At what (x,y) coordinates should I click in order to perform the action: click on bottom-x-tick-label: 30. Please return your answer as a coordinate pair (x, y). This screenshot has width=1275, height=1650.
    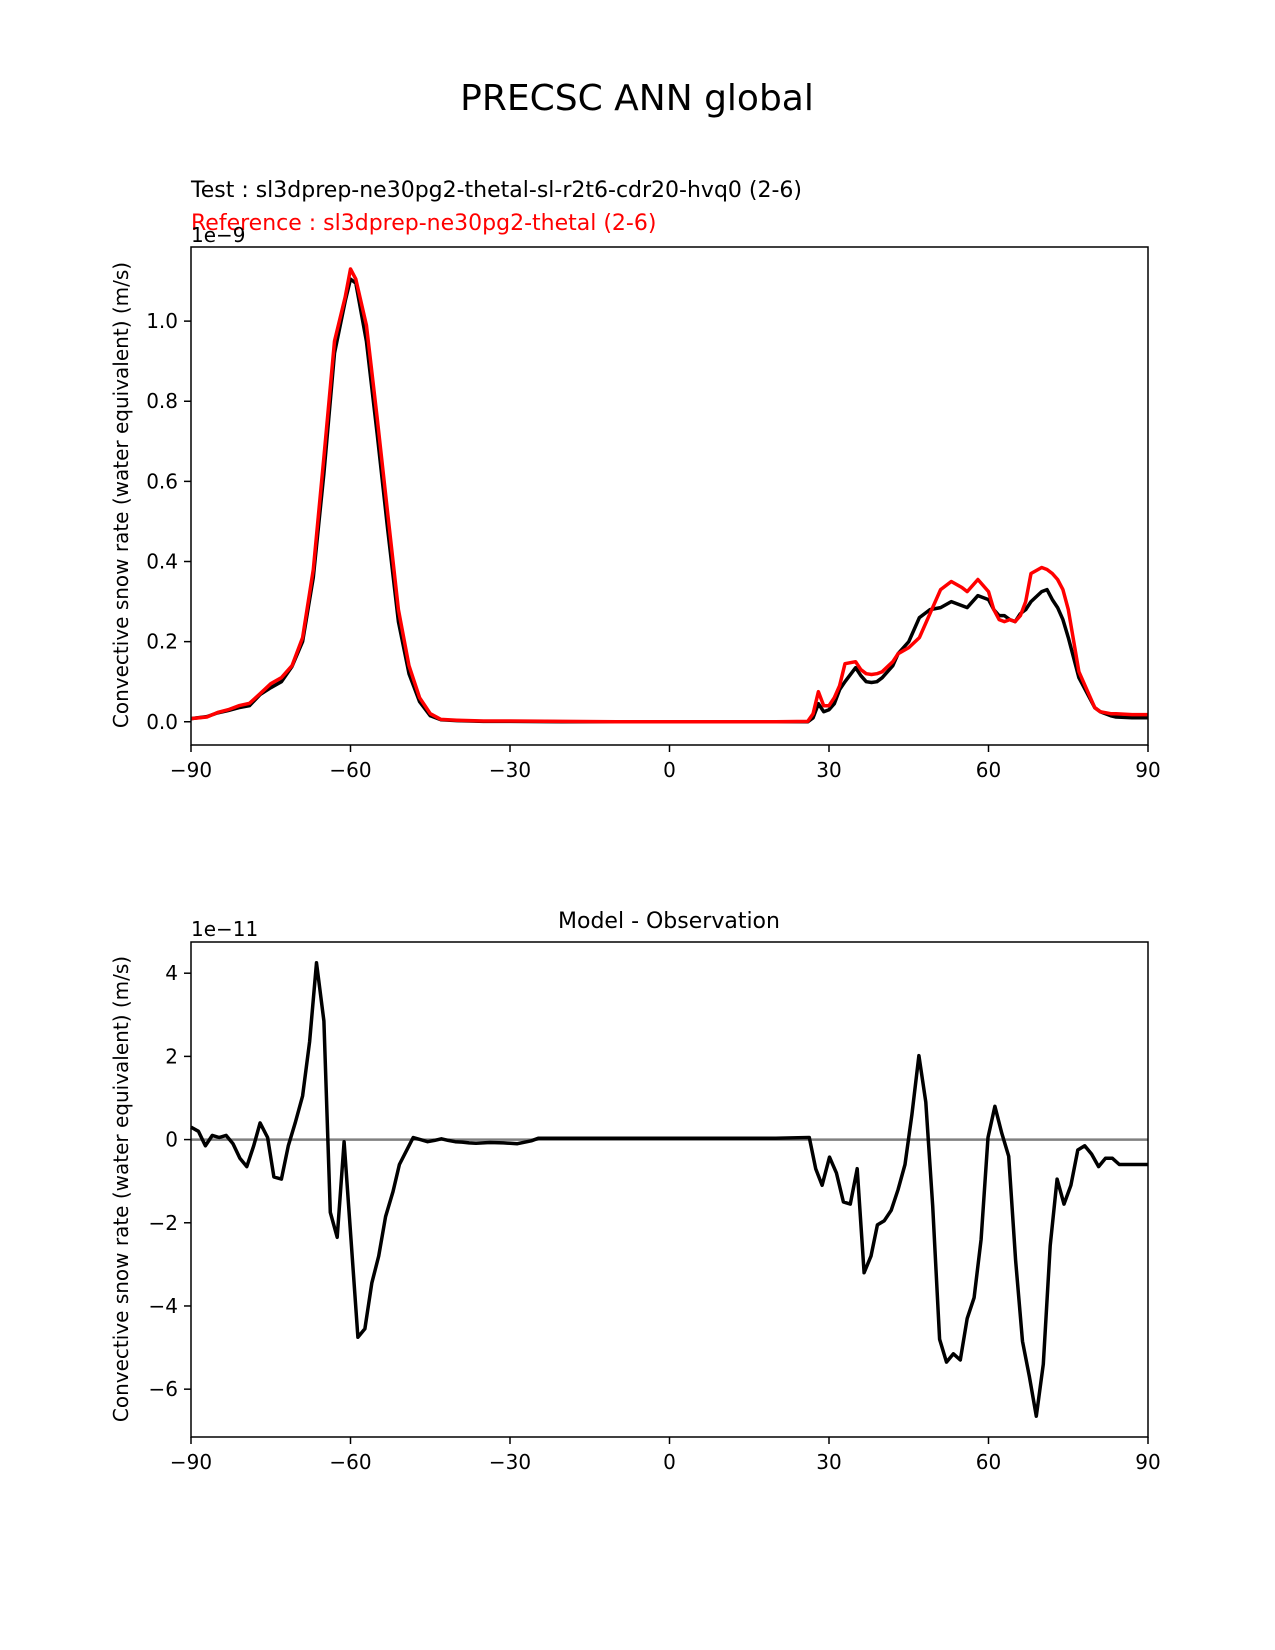
    Looking at the image, I should click on (828, 1462).